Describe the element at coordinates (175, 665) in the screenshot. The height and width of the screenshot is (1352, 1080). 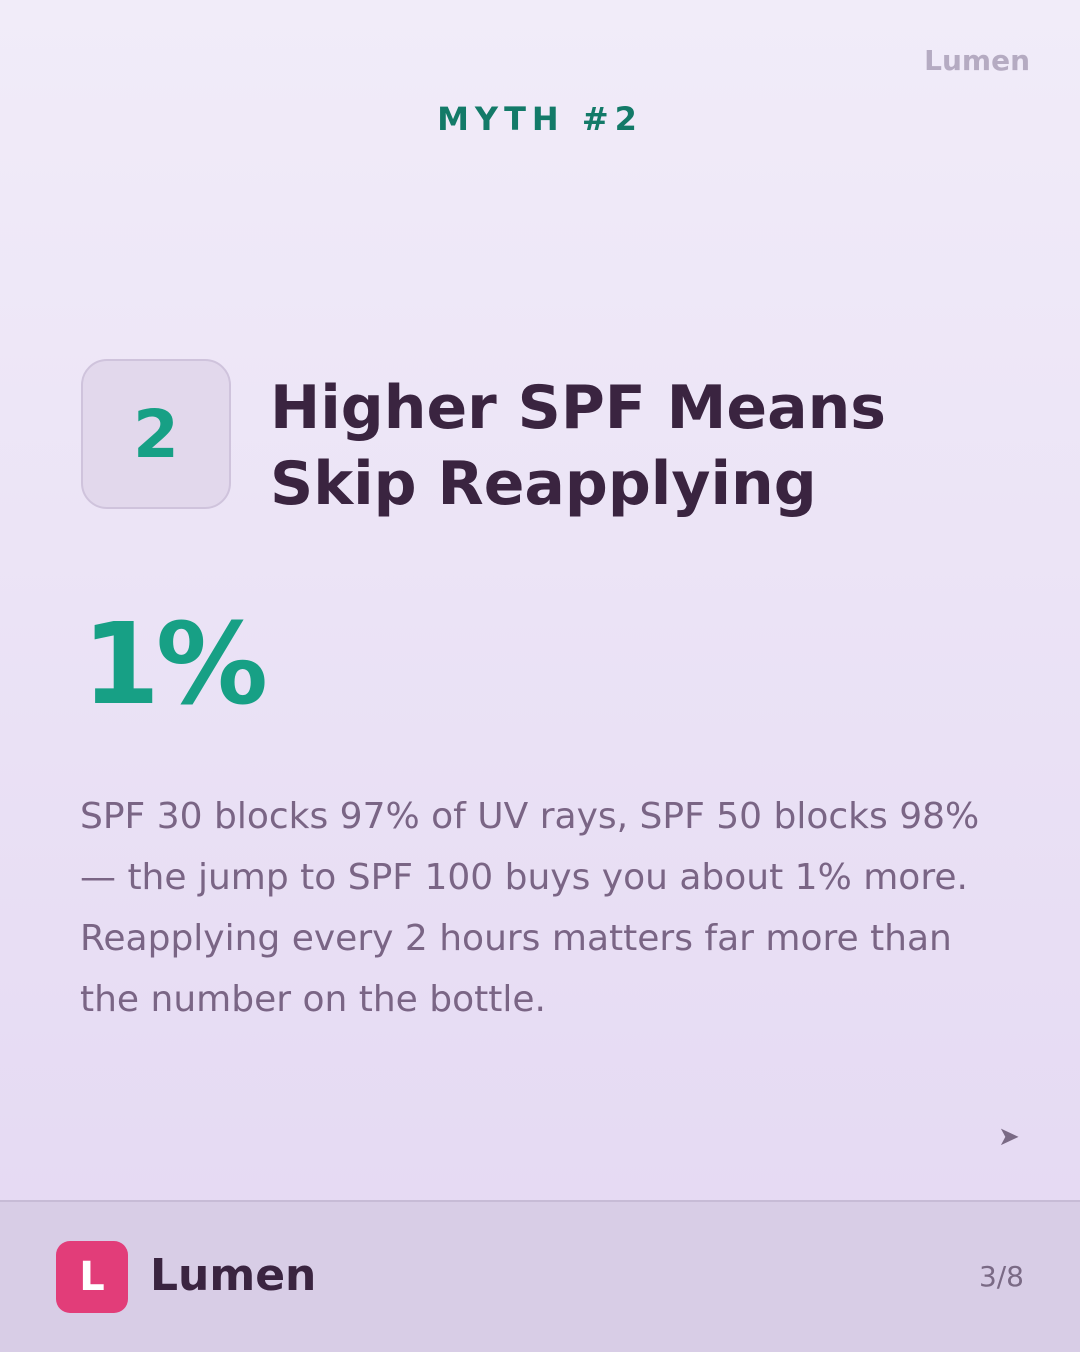
I see `stat: 1%` at that location.